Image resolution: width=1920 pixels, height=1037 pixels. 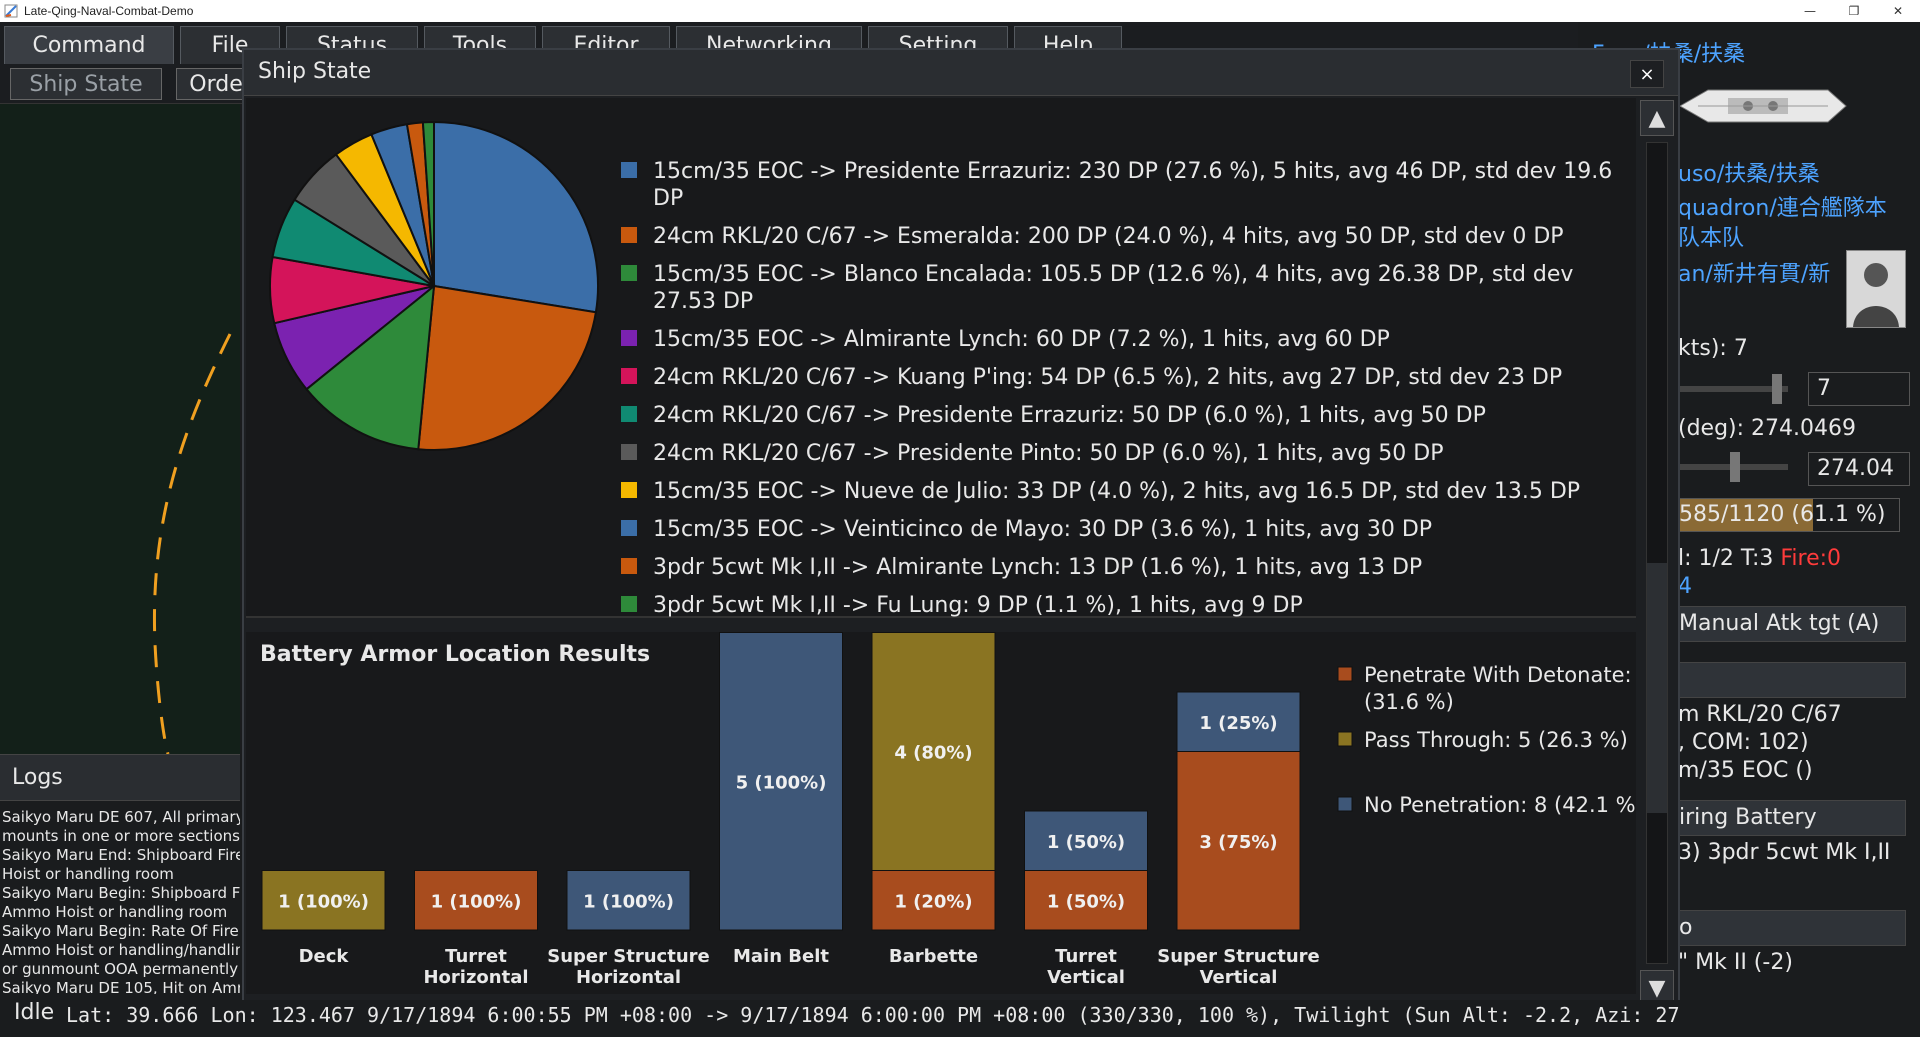 I want to click on speed-slider-handle, so click(x=1777, y=389).